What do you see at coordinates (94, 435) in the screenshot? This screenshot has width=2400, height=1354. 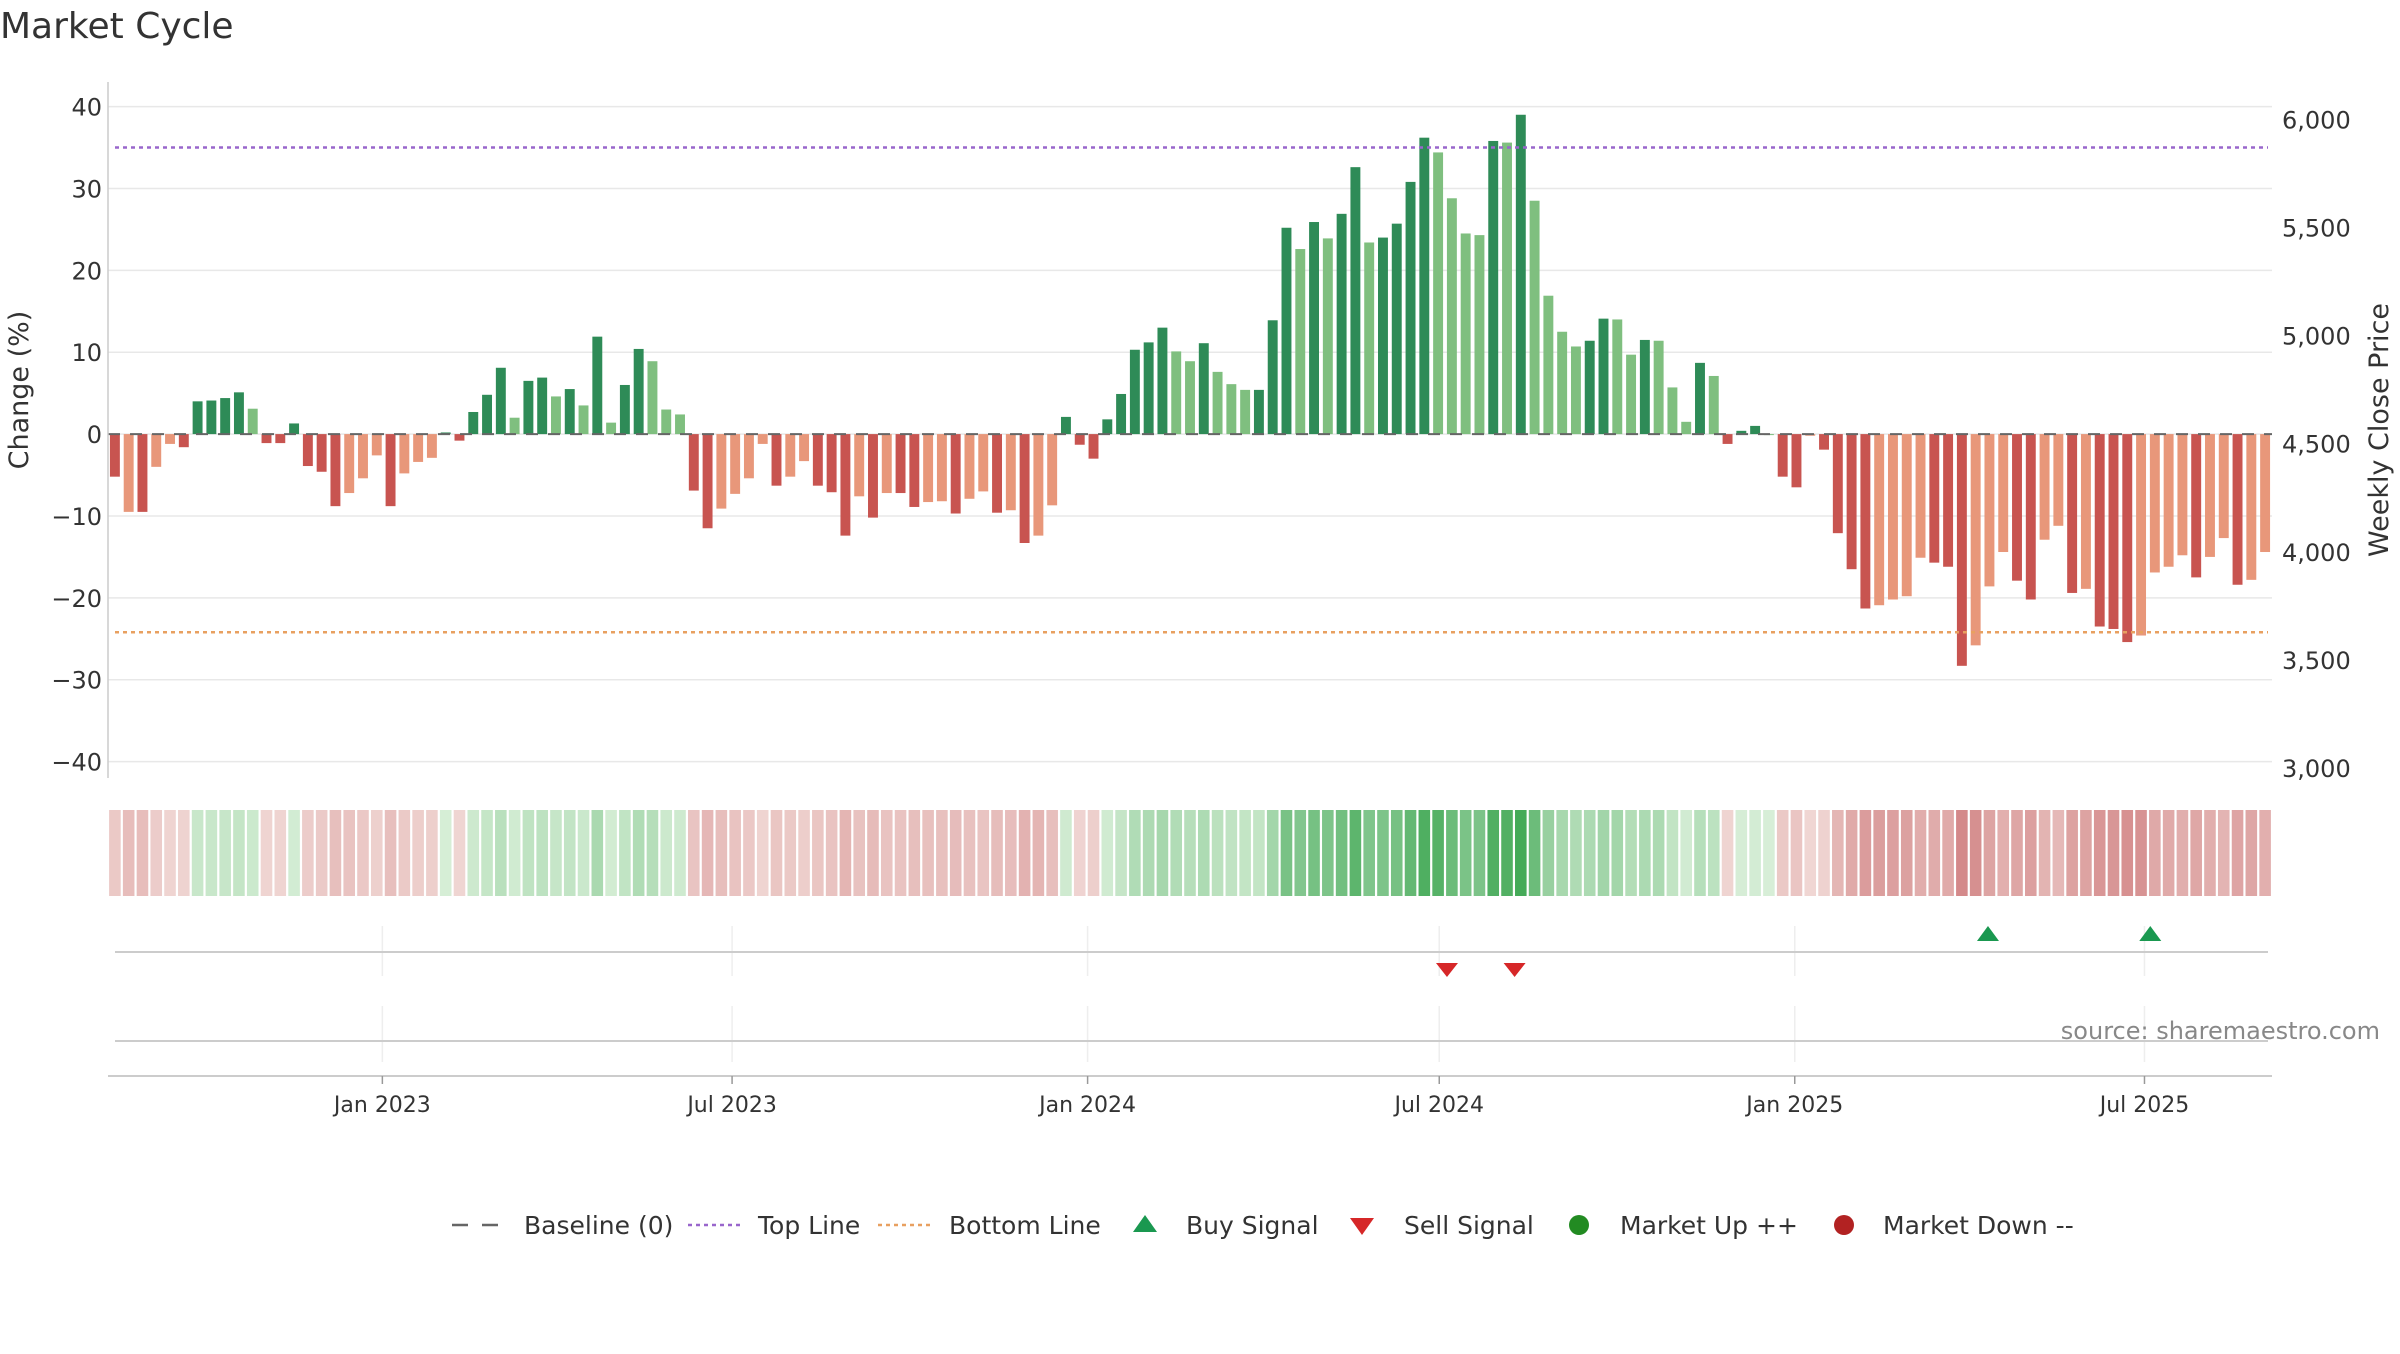 I see `y-tick-label: 0` at bounding box center [94, 435].